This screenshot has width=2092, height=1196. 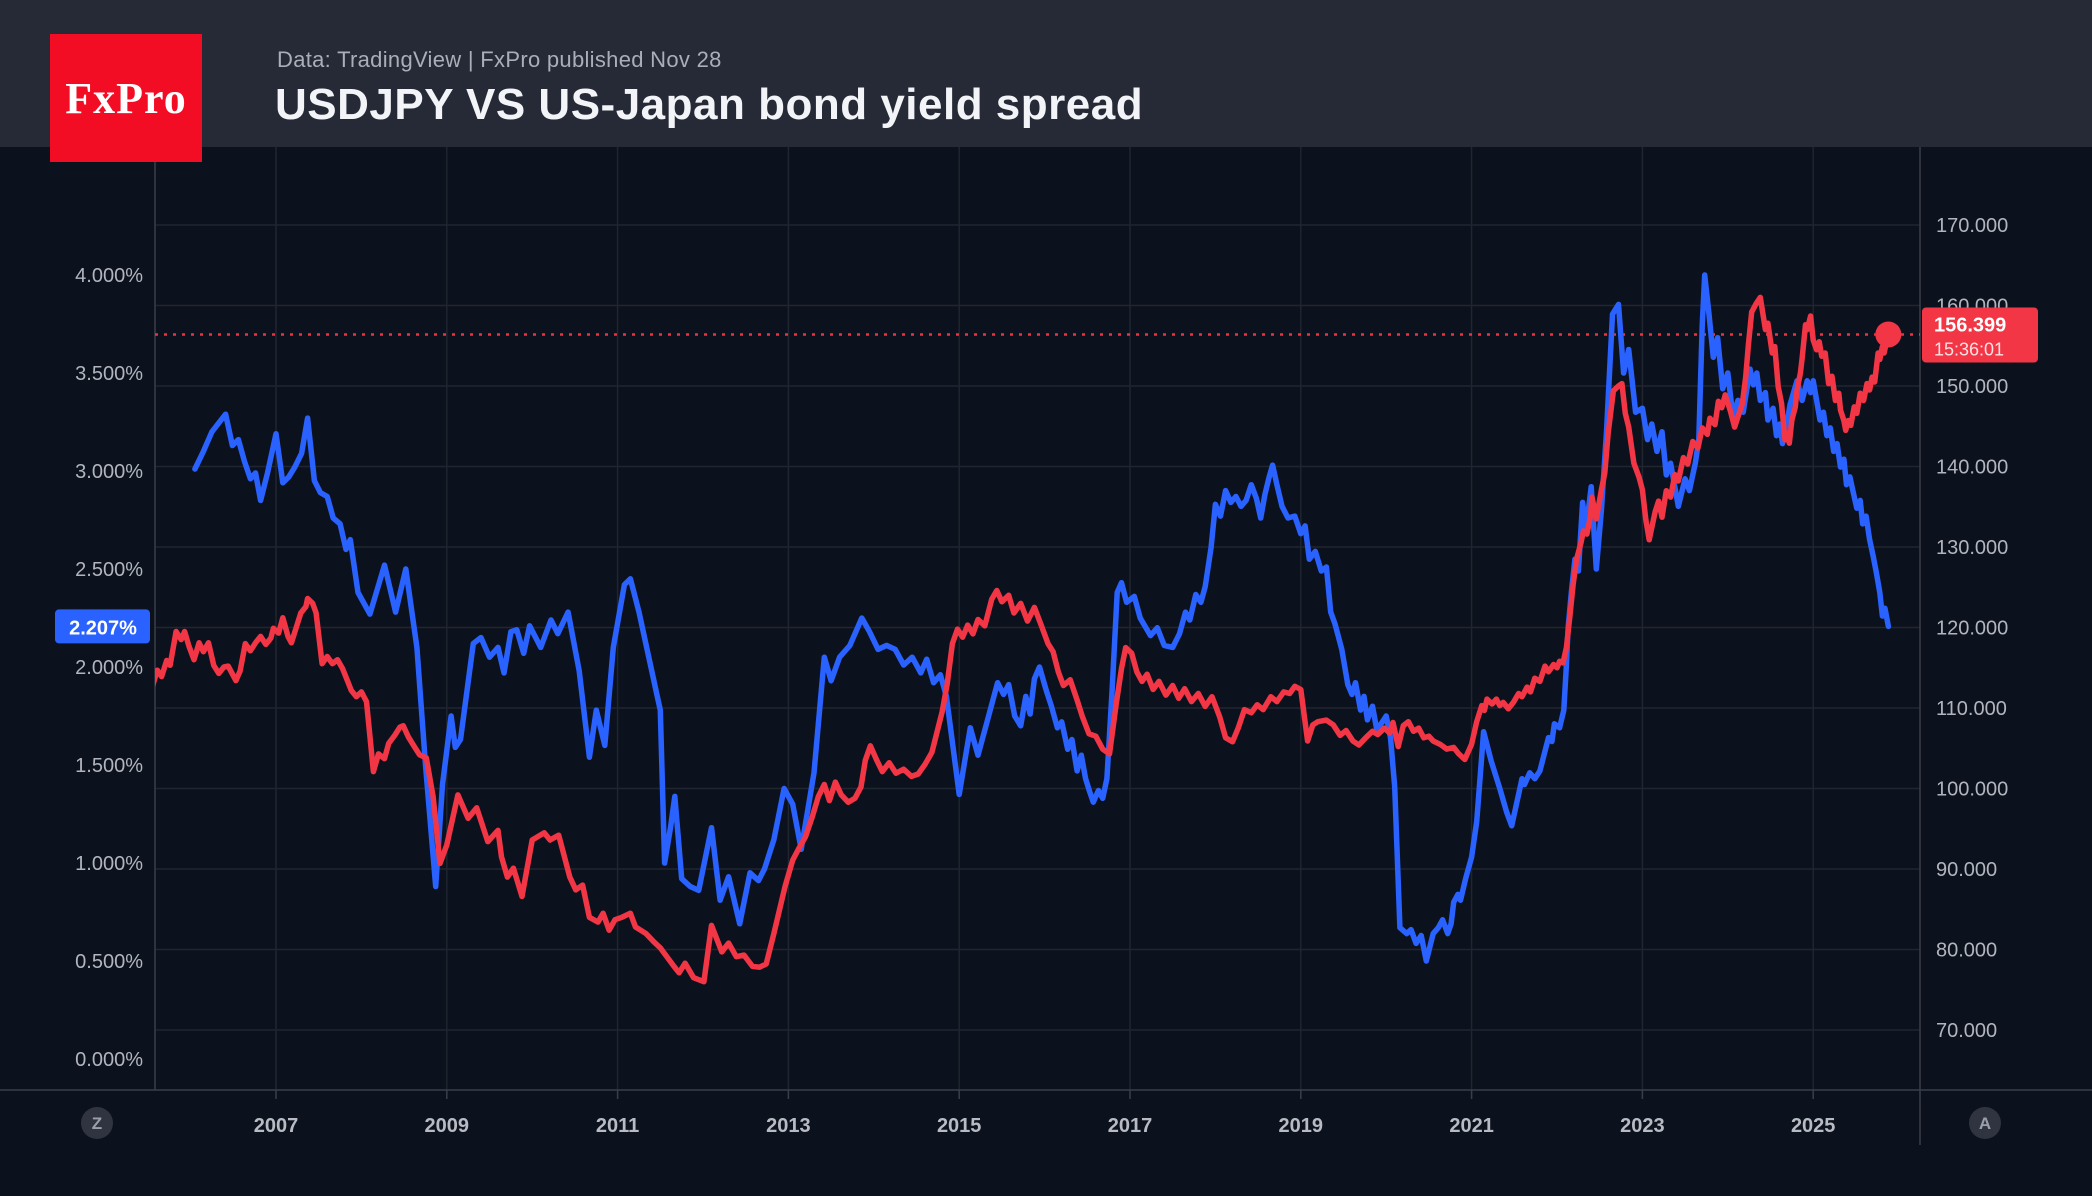 What do you see at coordinates (109, 668) in the screenshot?
I see `left-axis-tick-label: 2.000%` at bounding box center [109, 668].